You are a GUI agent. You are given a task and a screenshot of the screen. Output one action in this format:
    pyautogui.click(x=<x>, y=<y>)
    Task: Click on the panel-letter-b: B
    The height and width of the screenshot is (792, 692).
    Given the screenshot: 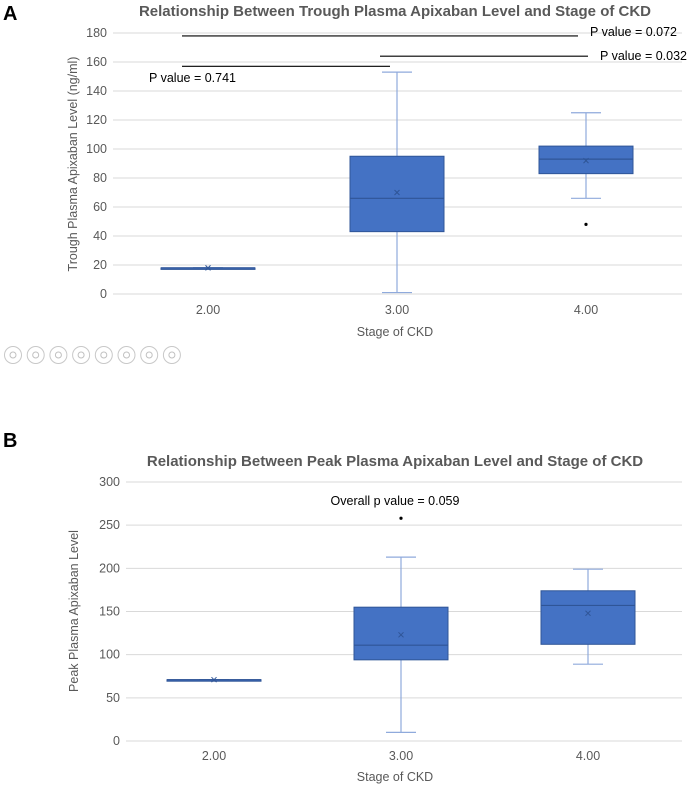 What is the action you would take?
    pyautogui.click(x=10, y=441)
    